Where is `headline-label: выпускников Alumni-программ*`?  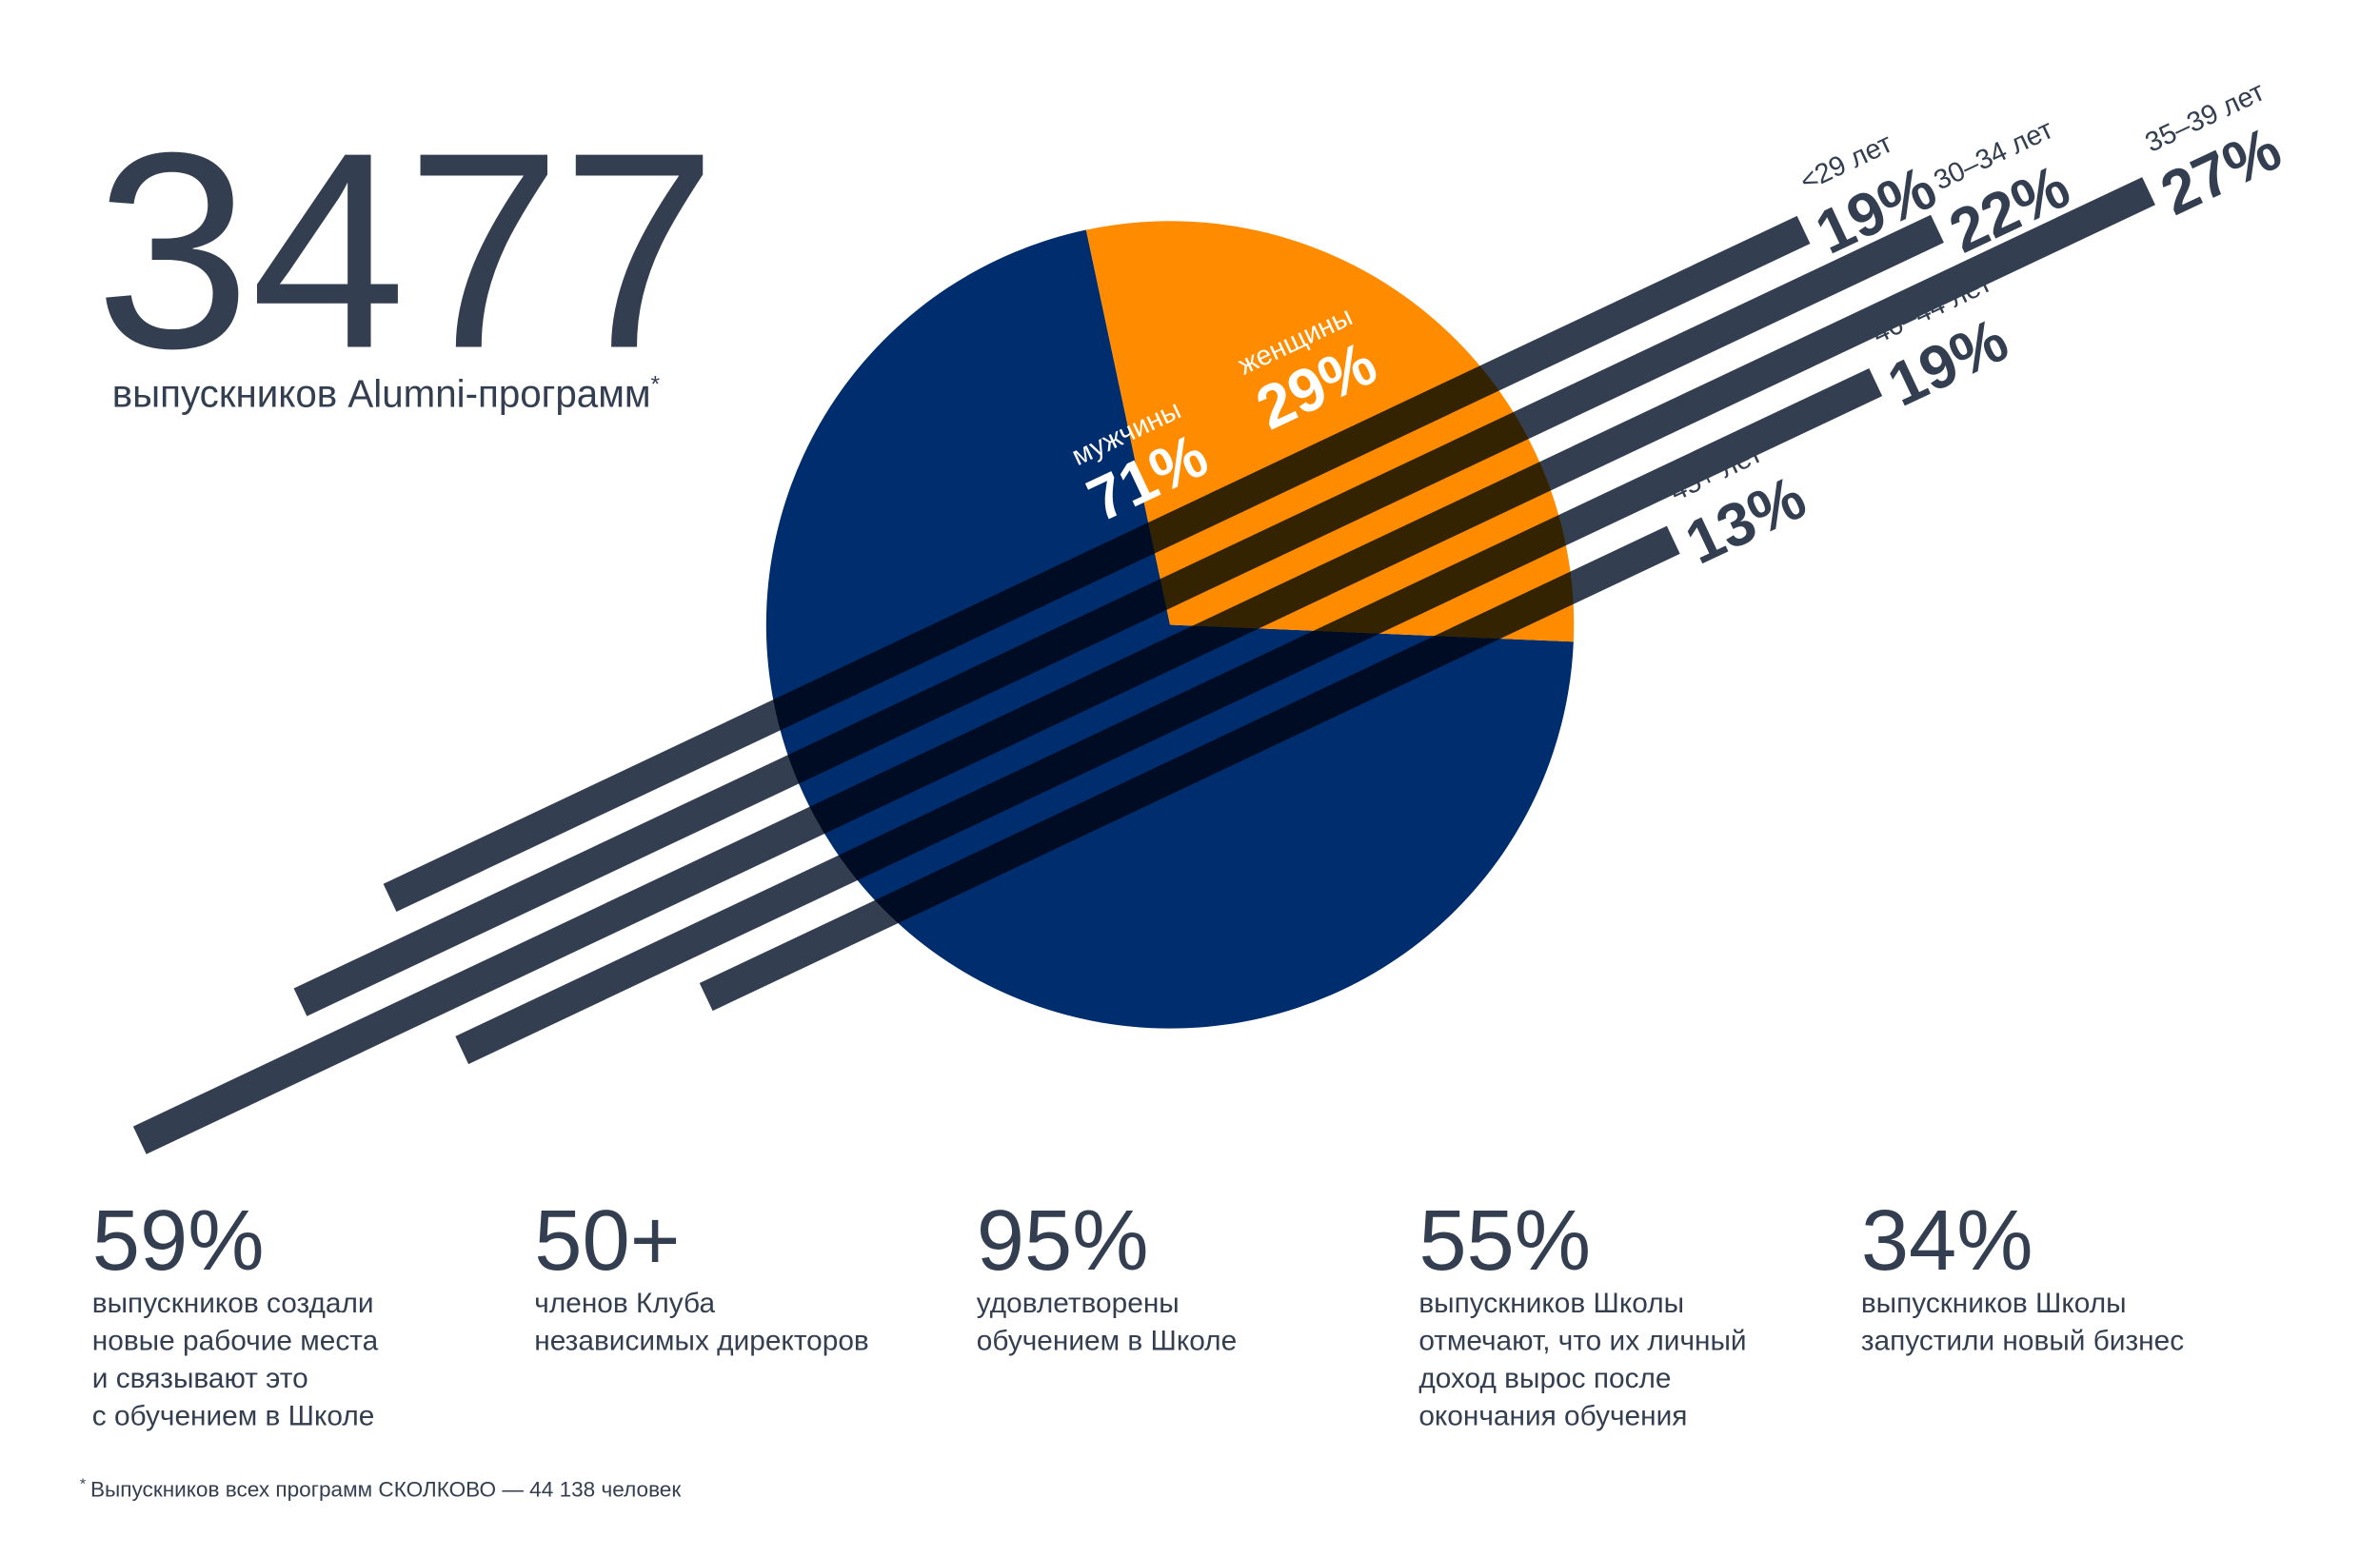
headline-label: выпускников Alumni-программ* is located at coordinates (386, 393).